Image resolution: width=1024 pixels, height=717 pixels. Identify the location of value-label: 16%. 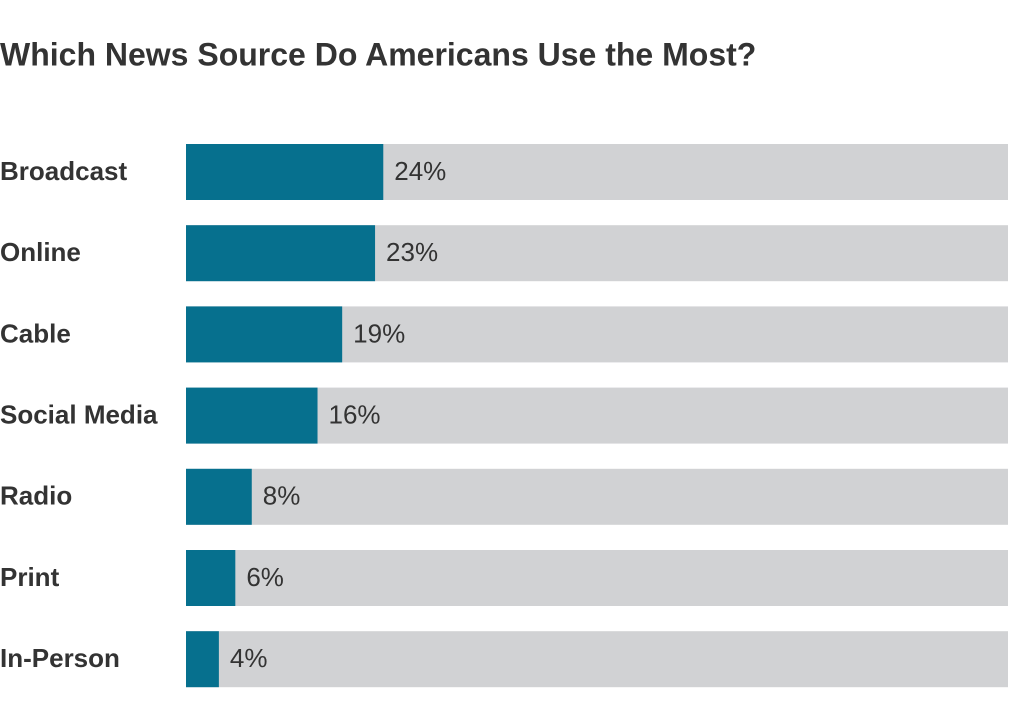
(355, 414).